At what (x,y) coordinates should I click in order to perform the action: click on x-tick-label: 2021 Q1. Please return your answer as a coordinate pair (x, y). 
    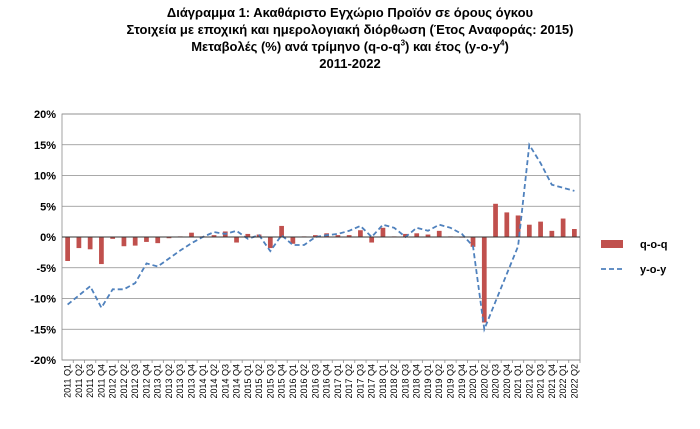
    Looking at the image, I should click on (518, 381).